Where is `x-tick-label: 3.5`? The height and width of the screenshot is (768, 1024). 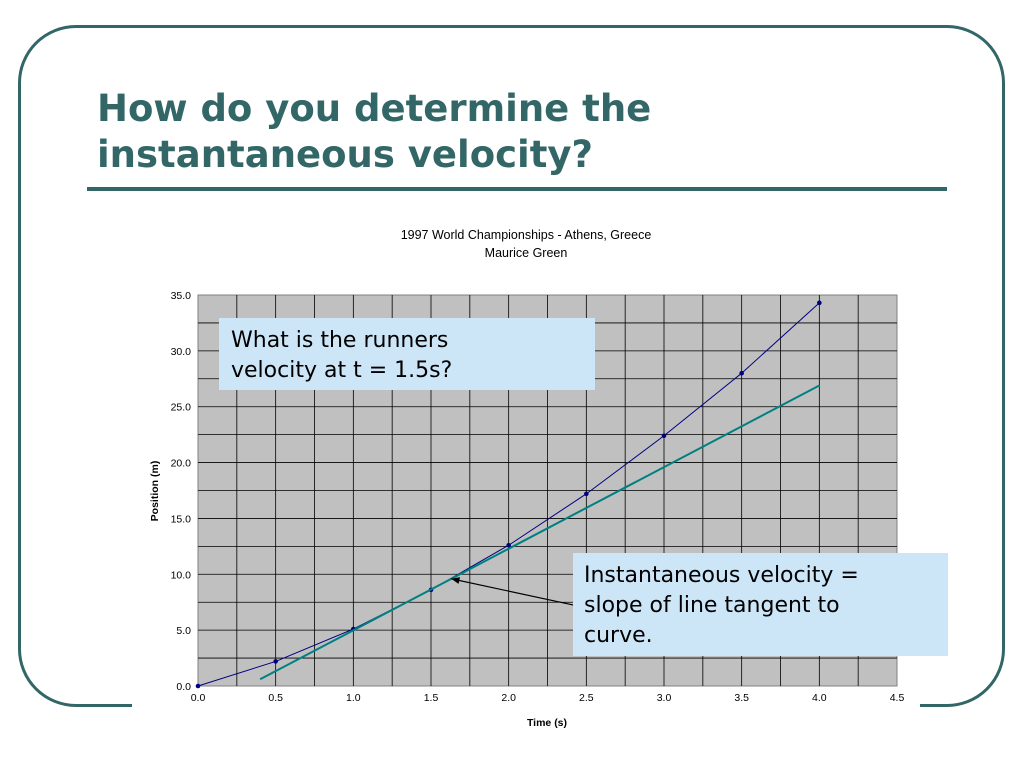
x-tick-label: 3.5 is located at coordinates (741, 698).